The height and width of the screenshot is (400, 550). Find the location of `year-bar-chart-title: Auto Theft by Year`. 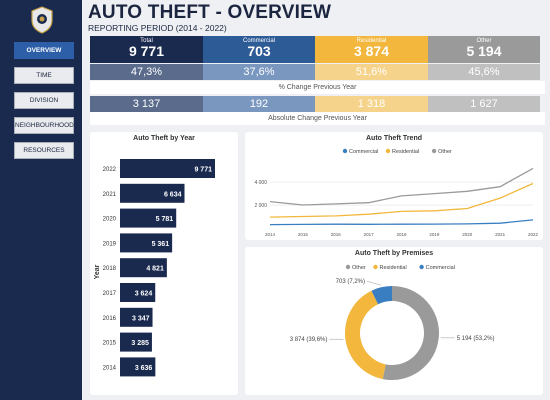

year-bar-chart-title: Auto Theft by Year is located at coordinates (164, 138).